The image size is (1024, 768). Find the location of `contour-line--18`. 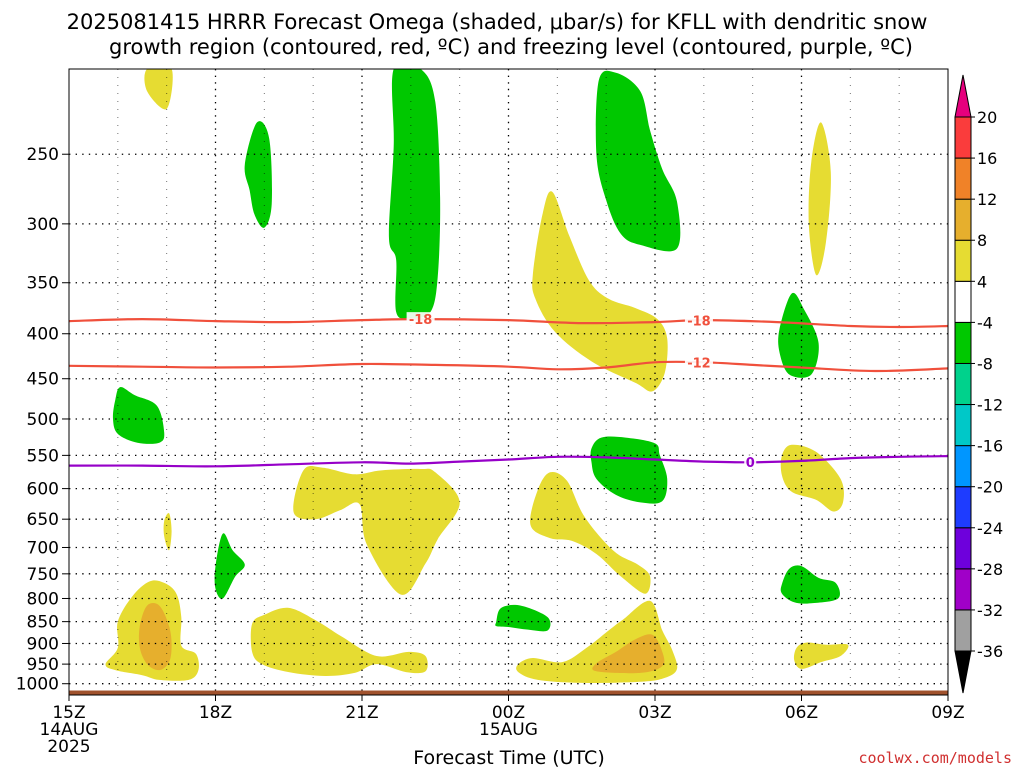

contour-line--18 is located at coordinates (508, 323).